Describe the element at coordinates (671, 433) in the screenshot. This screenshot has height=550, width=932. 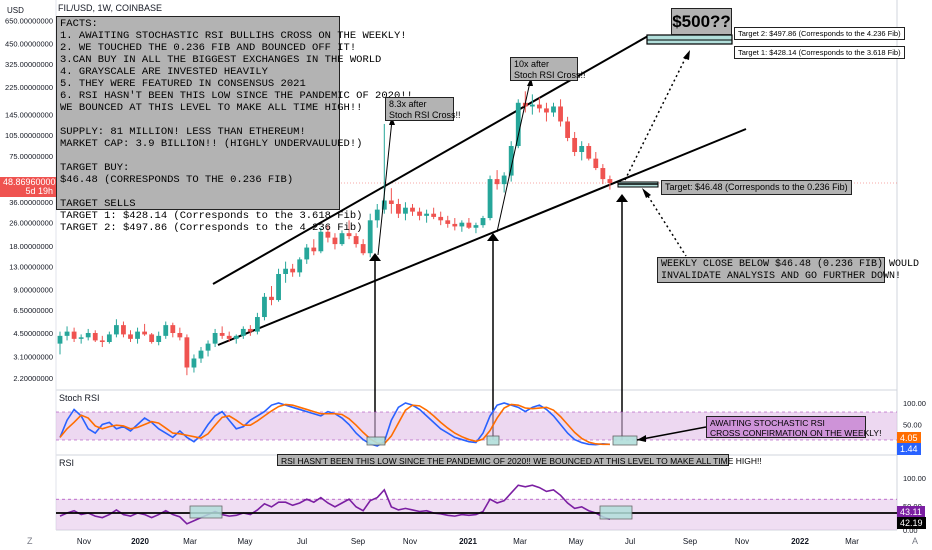
I see `arrow-to-stoch-note` at that location.